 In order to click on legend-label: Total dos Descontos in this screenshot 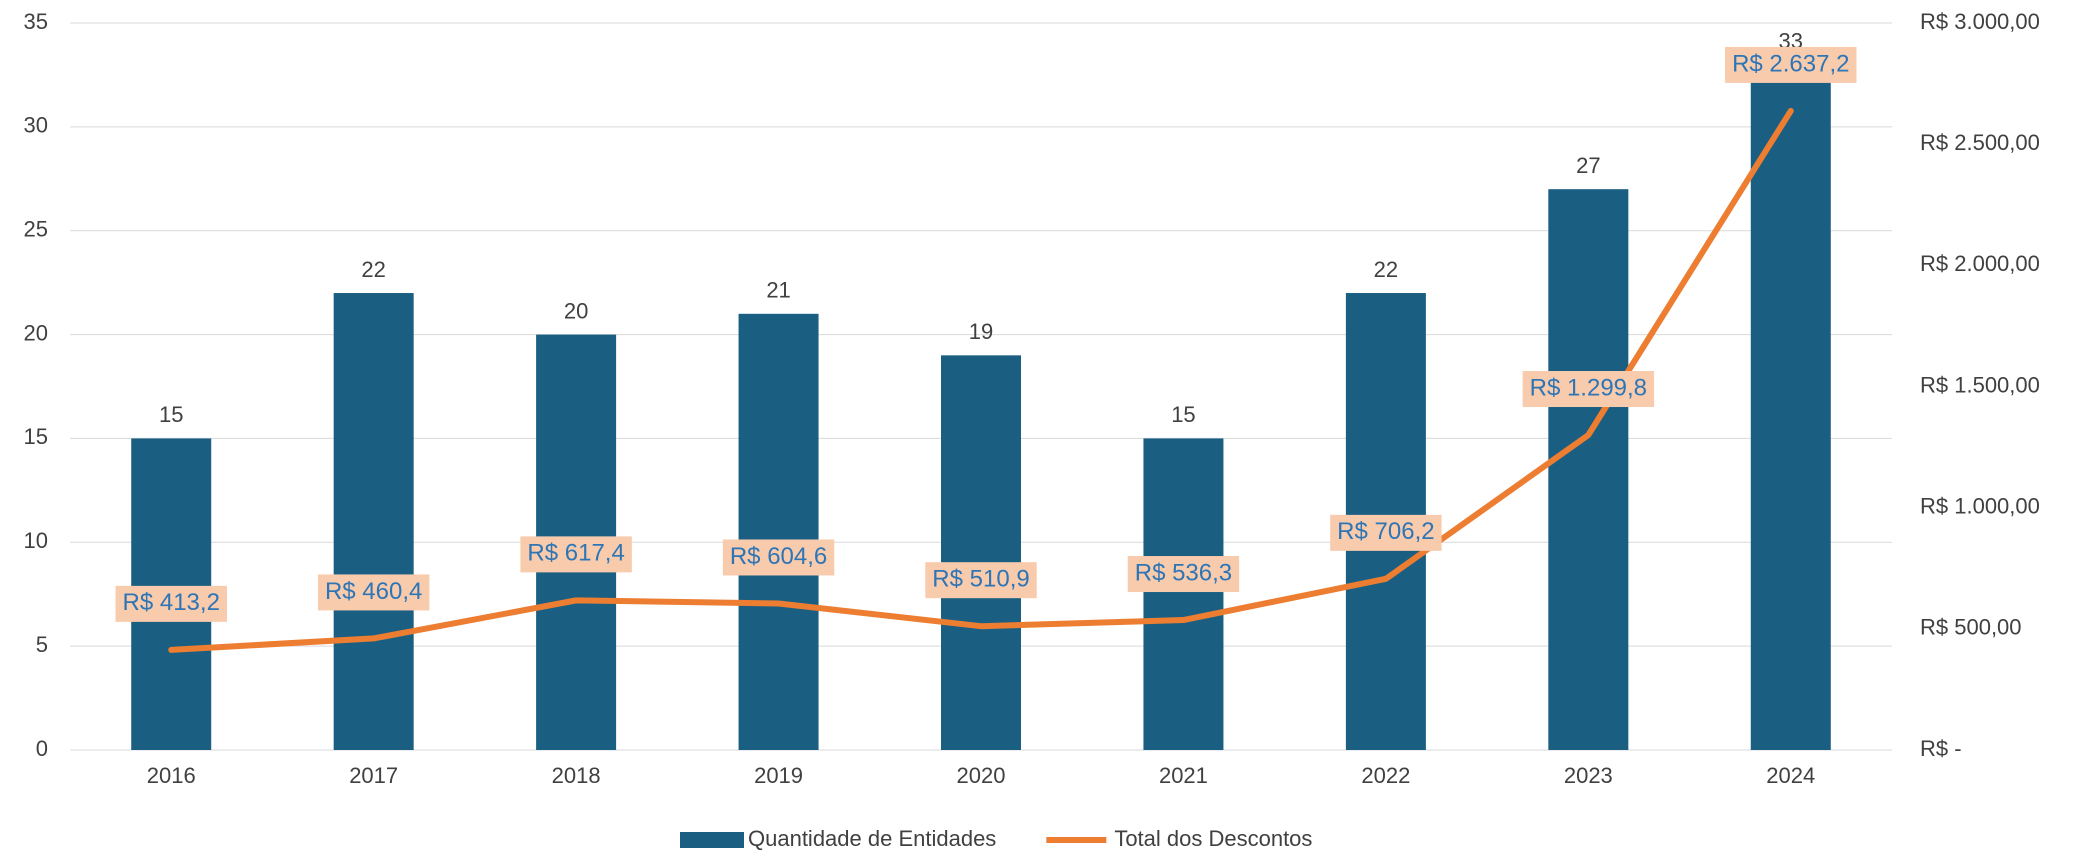, I will do `click(1213, 838)`.